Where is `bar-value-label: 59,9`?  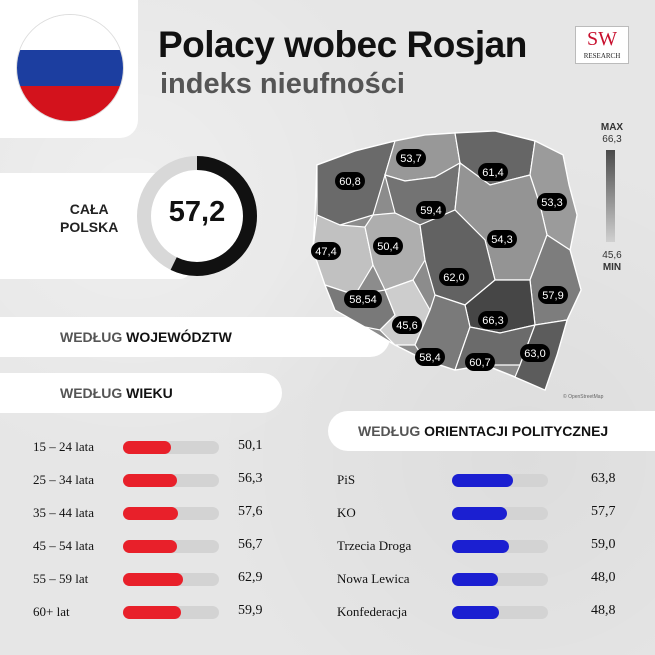
bar-value-label: 59,9 is located at coordinates (250, 610).